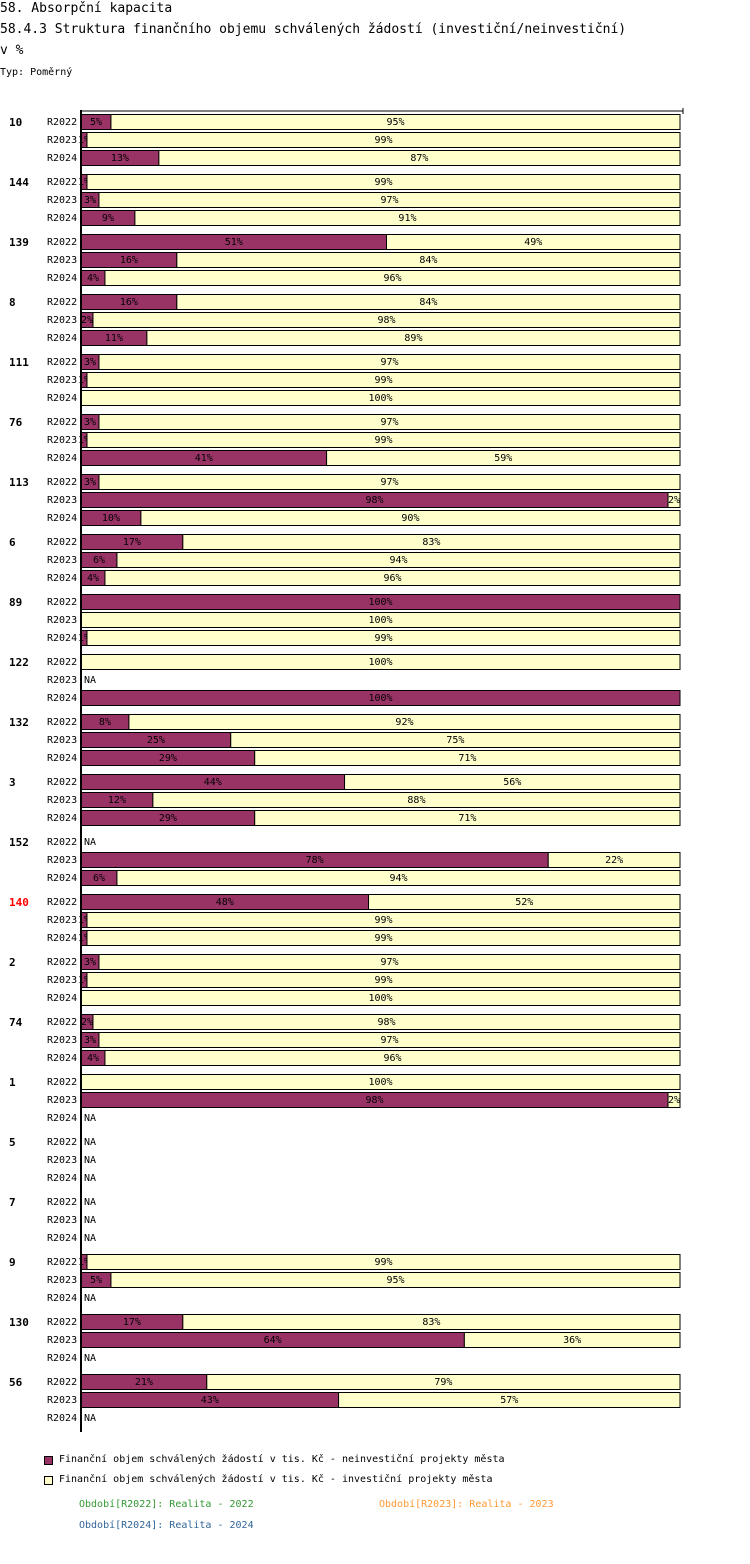  I want to click on bar-value-label: 64%, so click(273, 1340).